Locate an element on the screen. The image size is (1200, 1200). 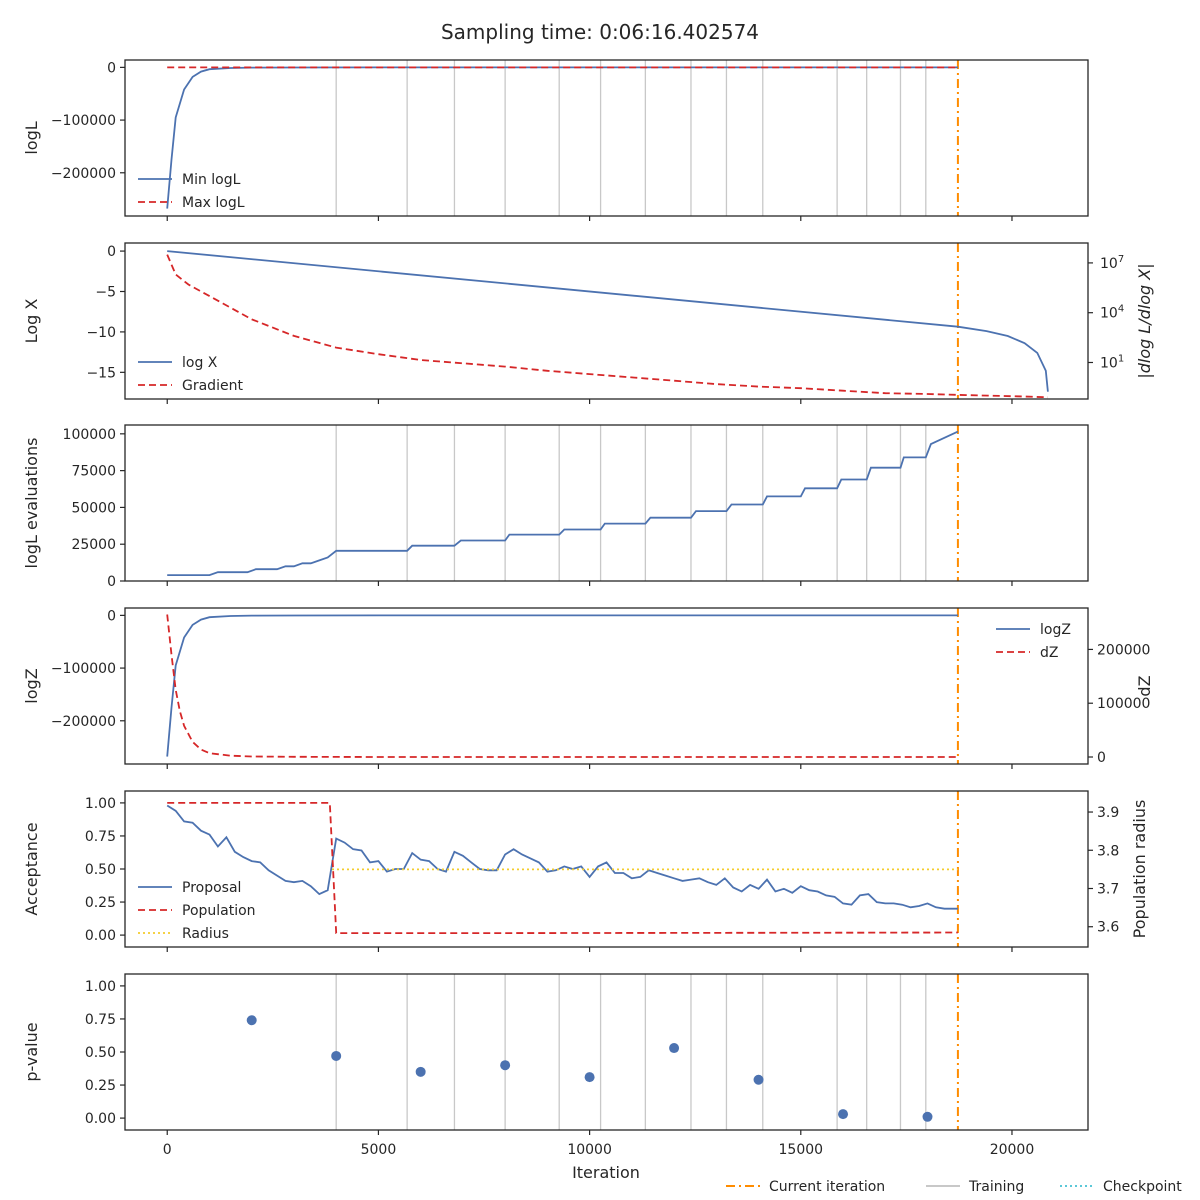
legend-label: Gradient is located at coordinates (212, 386).